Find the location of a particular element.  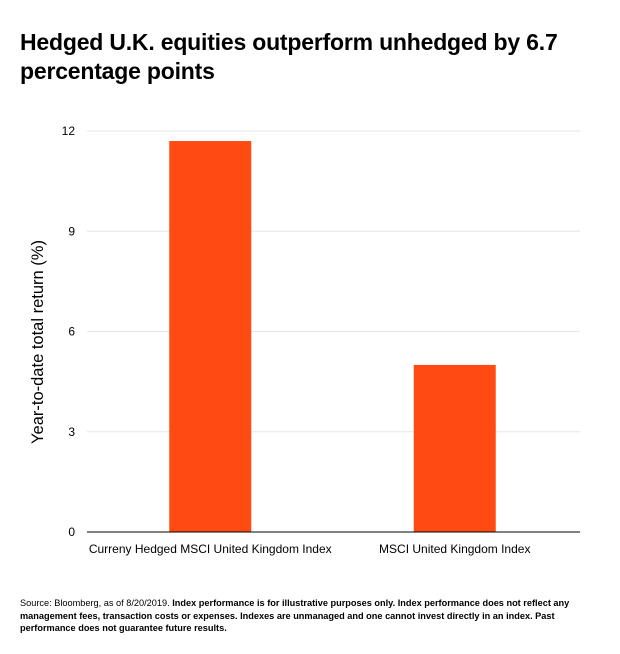

y-tick-label: 6 is located at coordinates (71, 332).